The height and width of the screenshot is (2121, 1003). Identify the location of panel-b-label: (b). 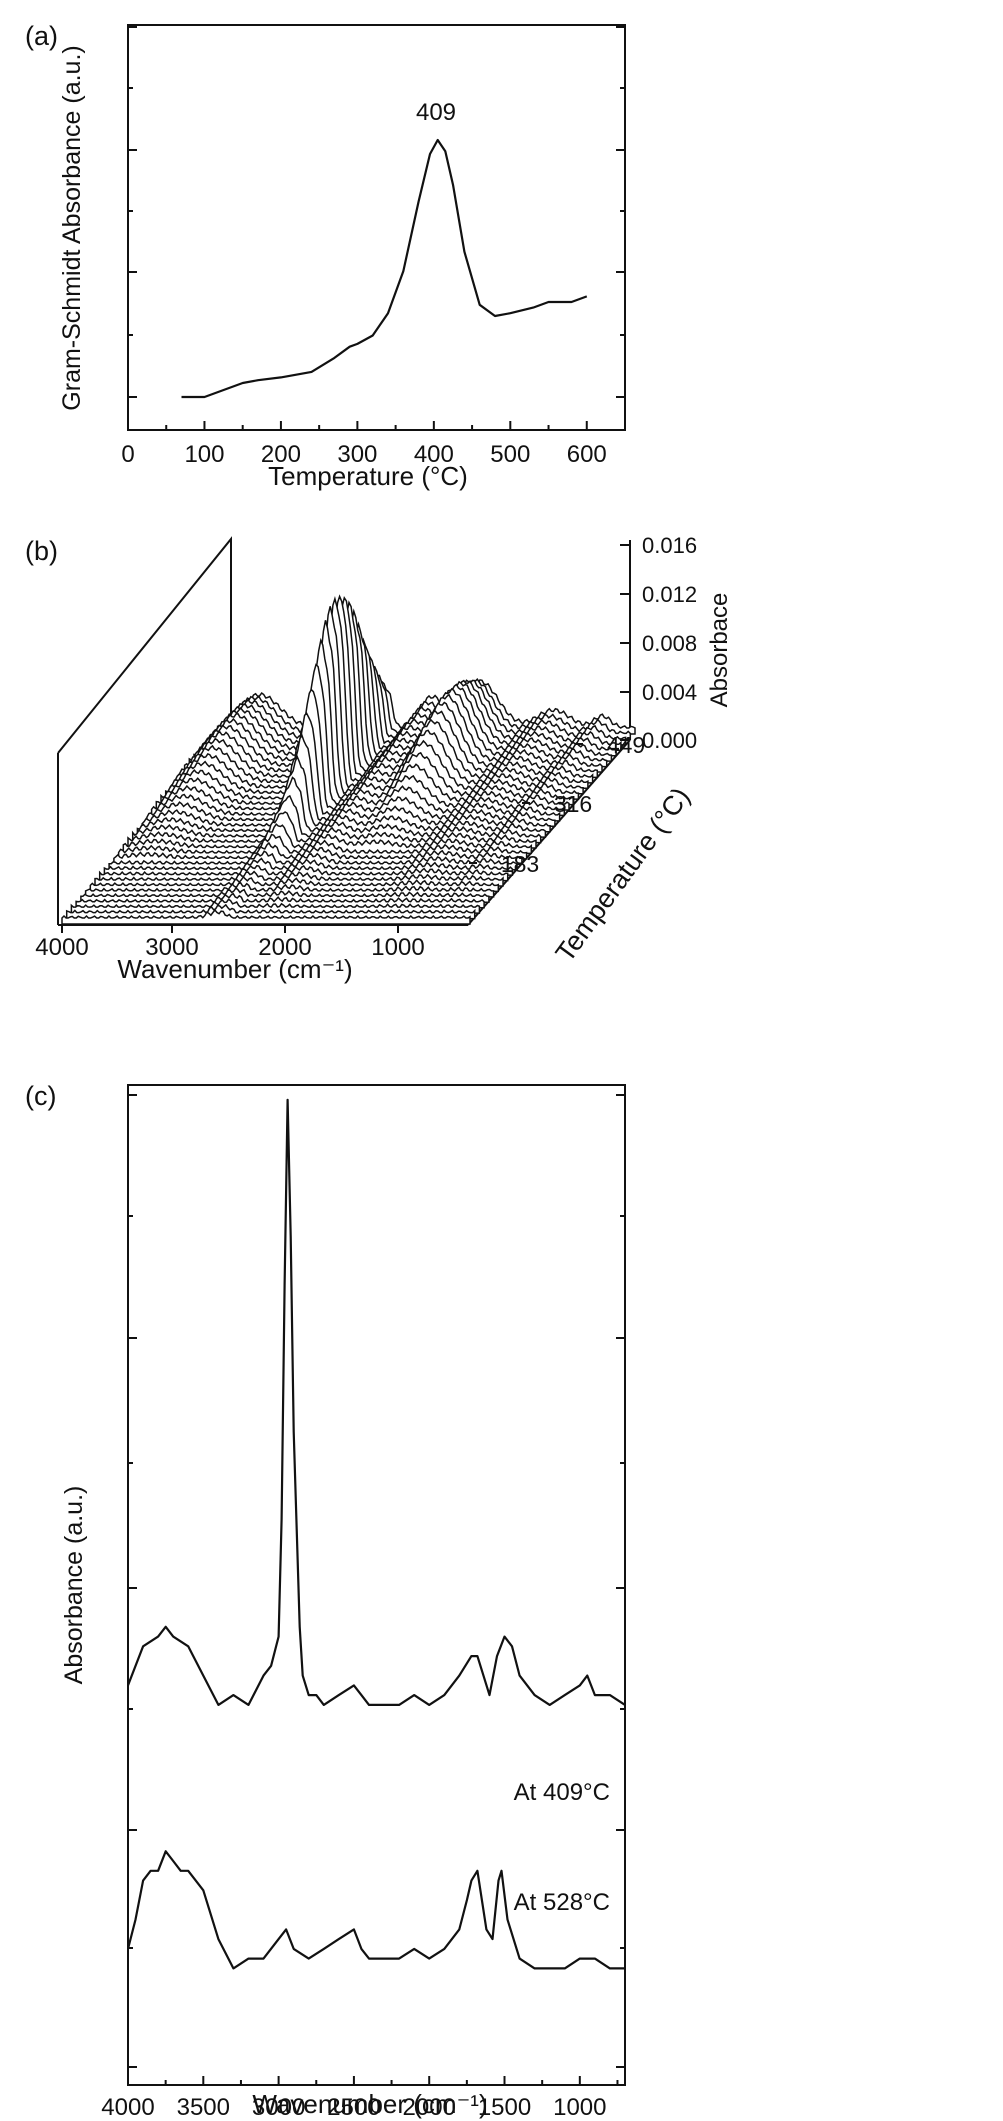
(41, 551).